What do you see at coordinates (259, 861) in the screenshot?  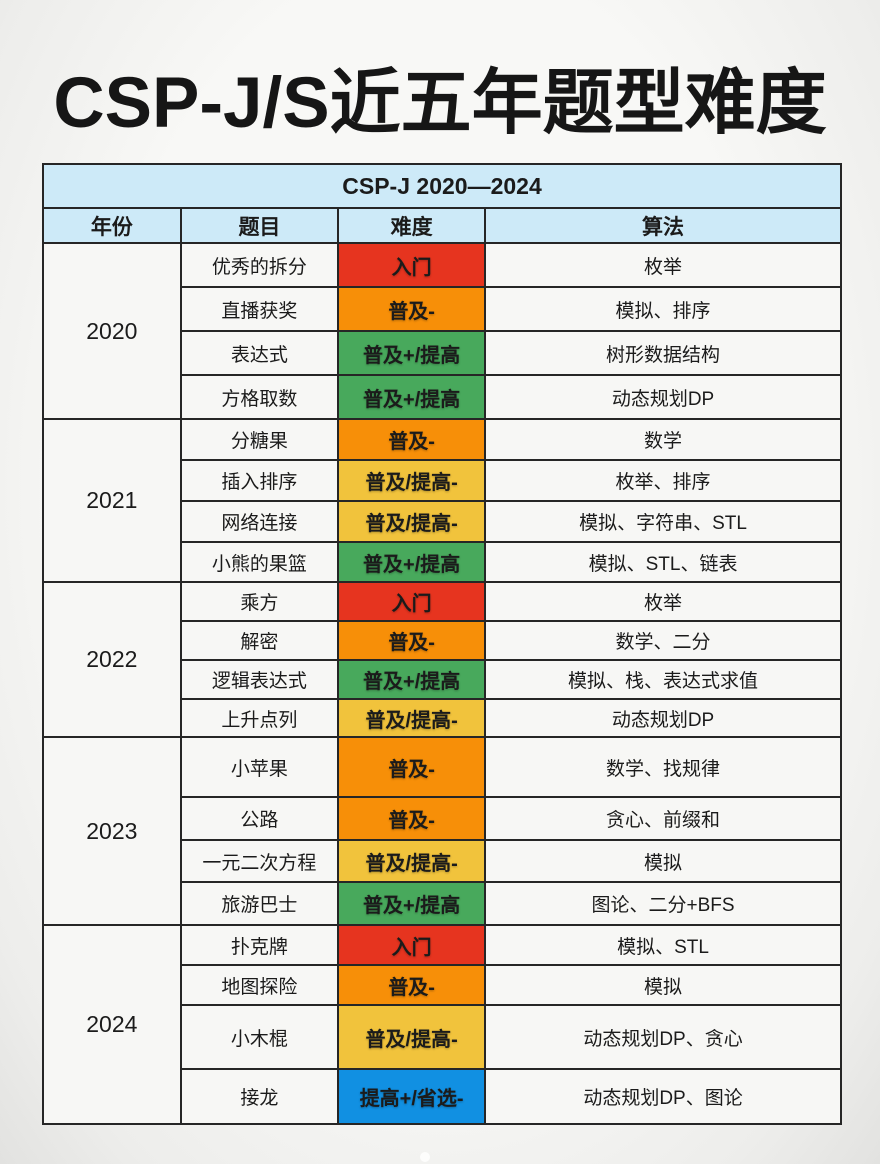 I see `problem-cell: 一元二次方程` at bounding box center [259, 861].